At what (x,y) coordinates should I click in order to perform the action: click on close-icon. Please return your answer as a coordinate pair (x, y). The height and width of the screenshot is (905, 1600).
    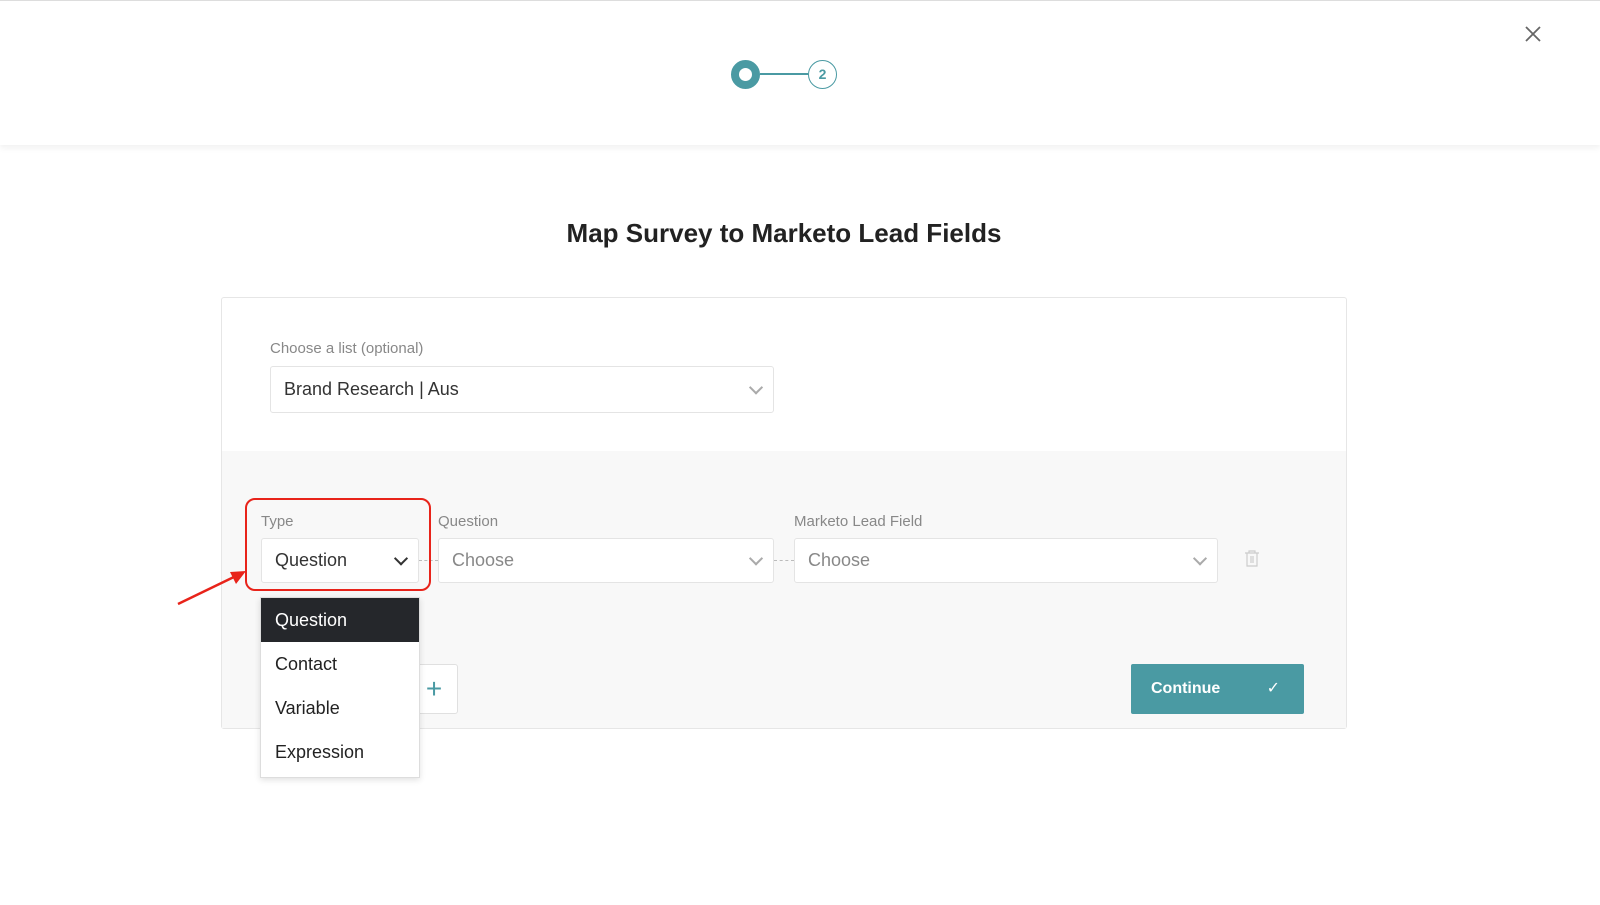
    Looking at the image, I should click on (1533, 34).